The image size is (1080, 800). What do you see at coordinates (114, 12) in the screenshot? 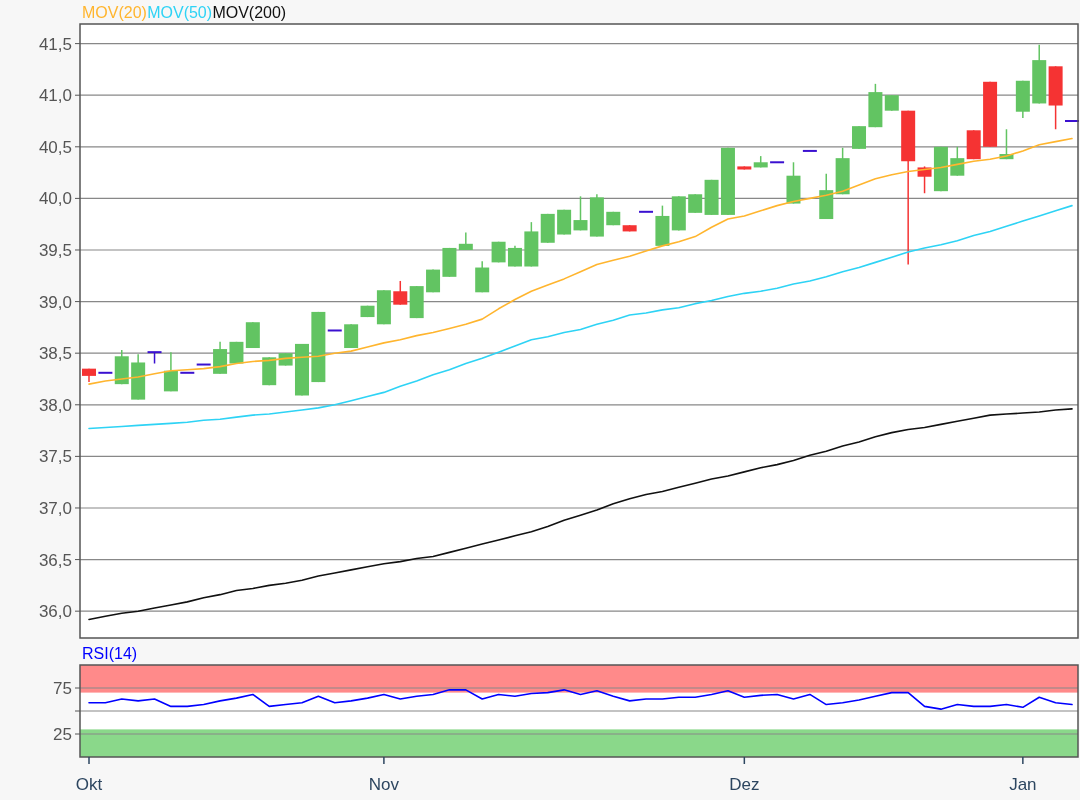
I see `text: MOV(20)` at bounding box center [114, 12].